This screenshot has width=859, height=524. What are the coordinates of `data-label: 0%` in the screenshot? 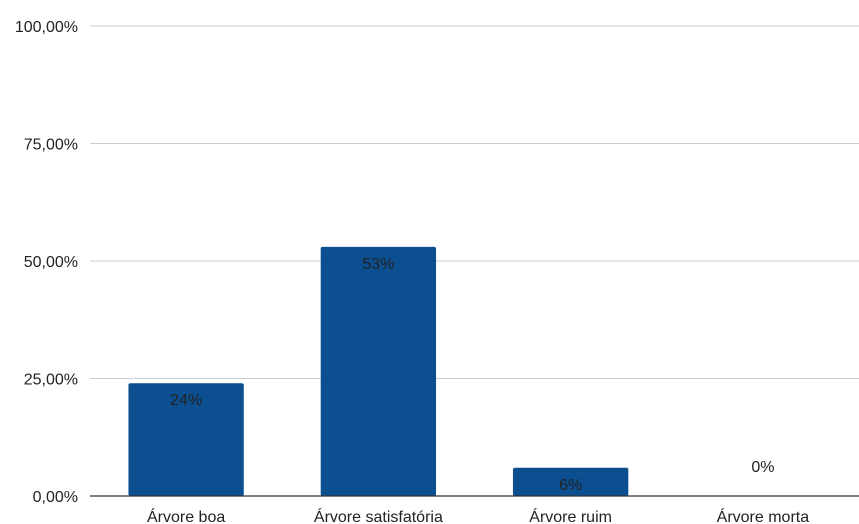 It's located at (762, 467).